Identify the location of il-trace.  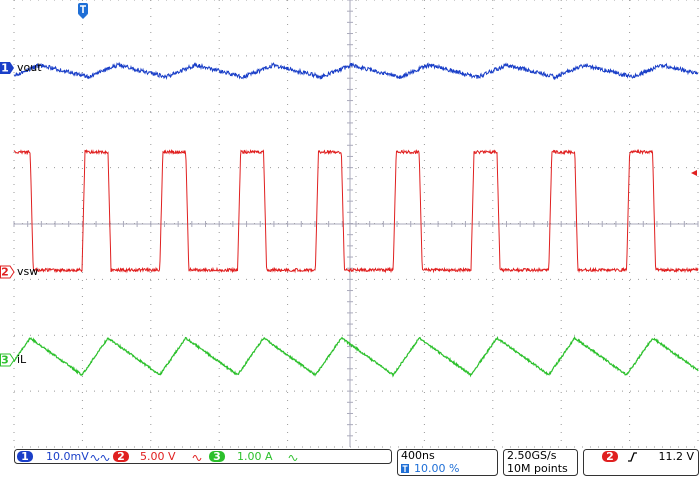
(356, 356).